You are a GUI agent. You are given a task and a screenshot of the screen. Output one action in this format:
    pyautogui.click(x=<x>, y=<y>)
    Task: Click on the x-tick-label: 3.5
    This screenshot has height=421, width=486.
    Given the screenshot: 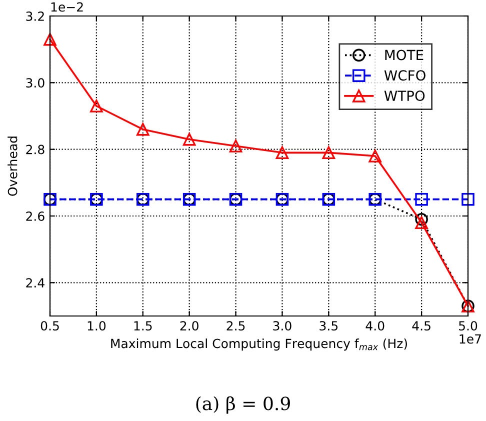 What is the action you would take?
    pyautogui.click(x=329, y=326)
    